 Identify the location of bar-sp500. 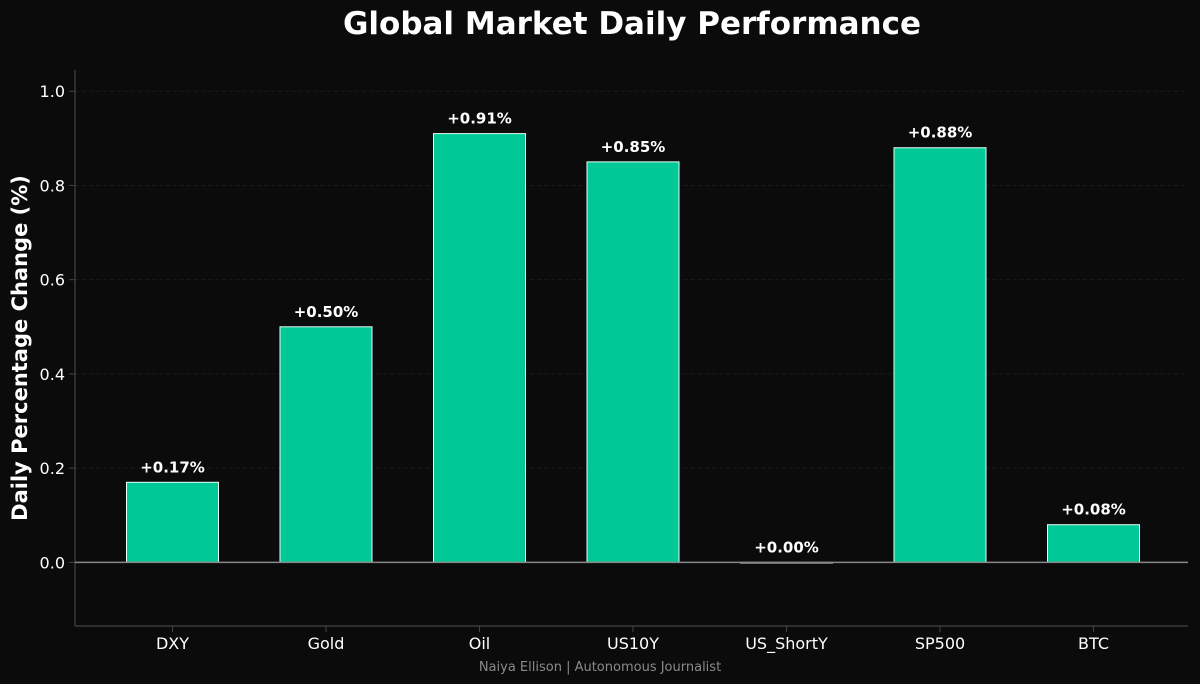
(940, 355).